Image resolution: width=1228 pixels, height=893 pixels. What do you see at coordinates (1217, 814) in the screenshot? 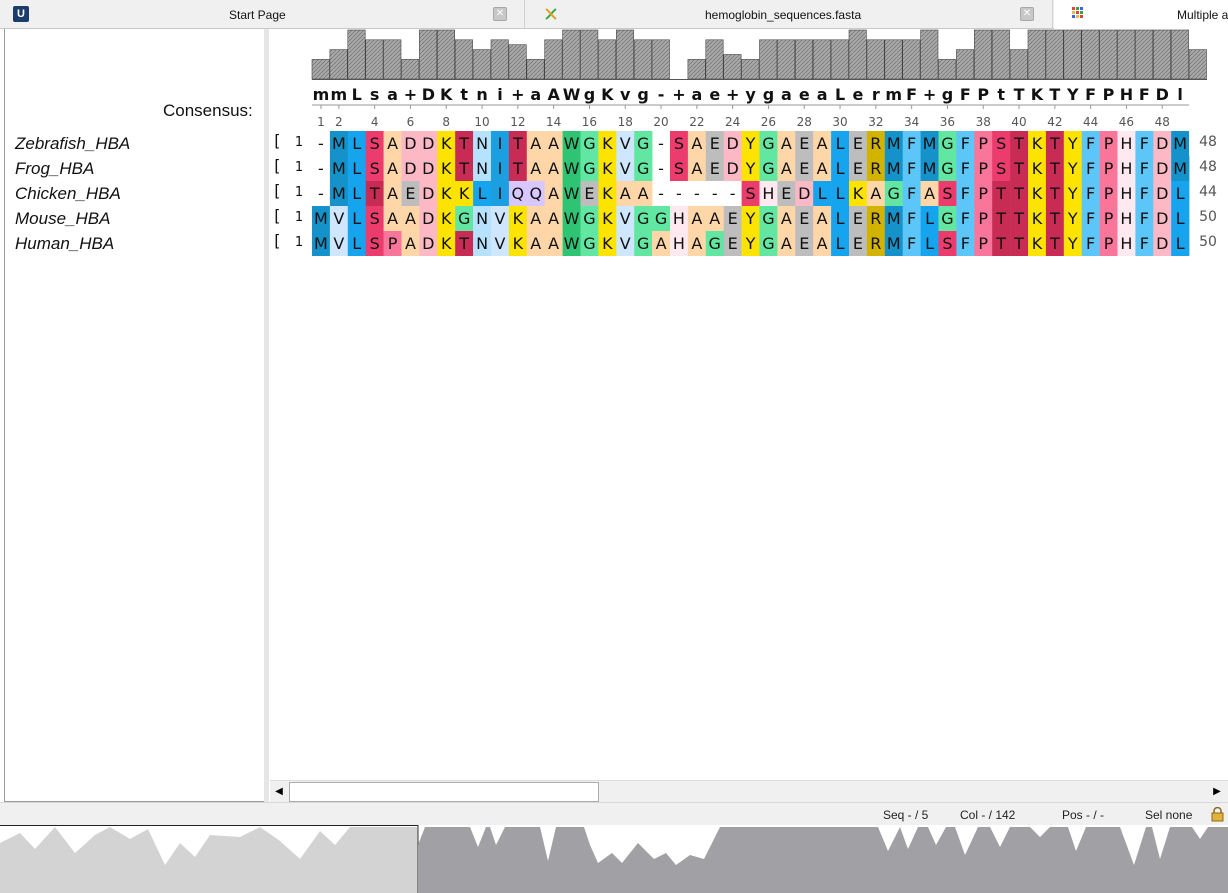
I see `lock-icon` at bounding box center [1217, 814].